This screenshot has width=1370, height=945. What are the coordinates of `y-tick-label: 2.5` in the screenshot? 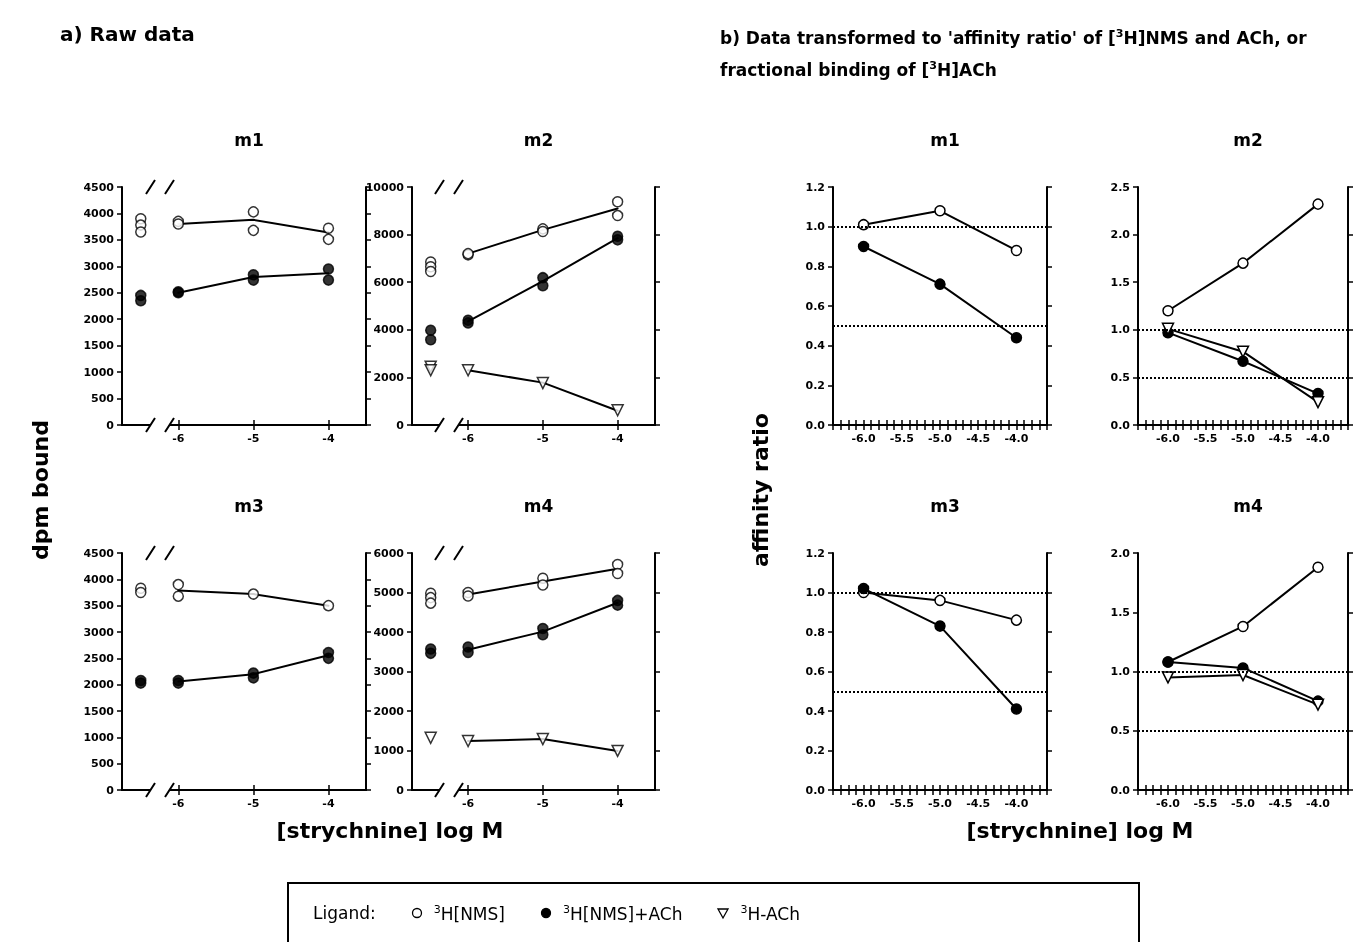 It's located at (1120, 187).